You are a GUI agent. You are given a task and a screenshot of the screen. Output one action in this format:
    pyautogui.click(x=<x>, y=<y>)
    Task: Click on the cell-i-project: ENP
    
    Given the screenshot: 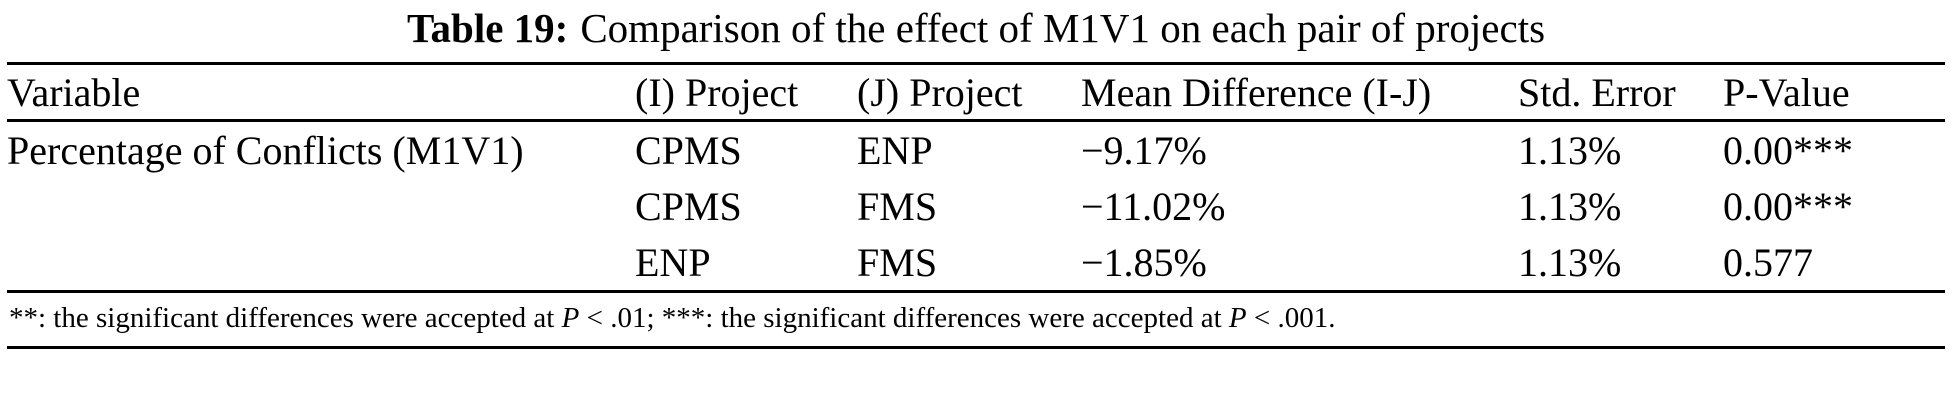 What is the action you would take?
    pyautogui.click(x=746, y=264)
    